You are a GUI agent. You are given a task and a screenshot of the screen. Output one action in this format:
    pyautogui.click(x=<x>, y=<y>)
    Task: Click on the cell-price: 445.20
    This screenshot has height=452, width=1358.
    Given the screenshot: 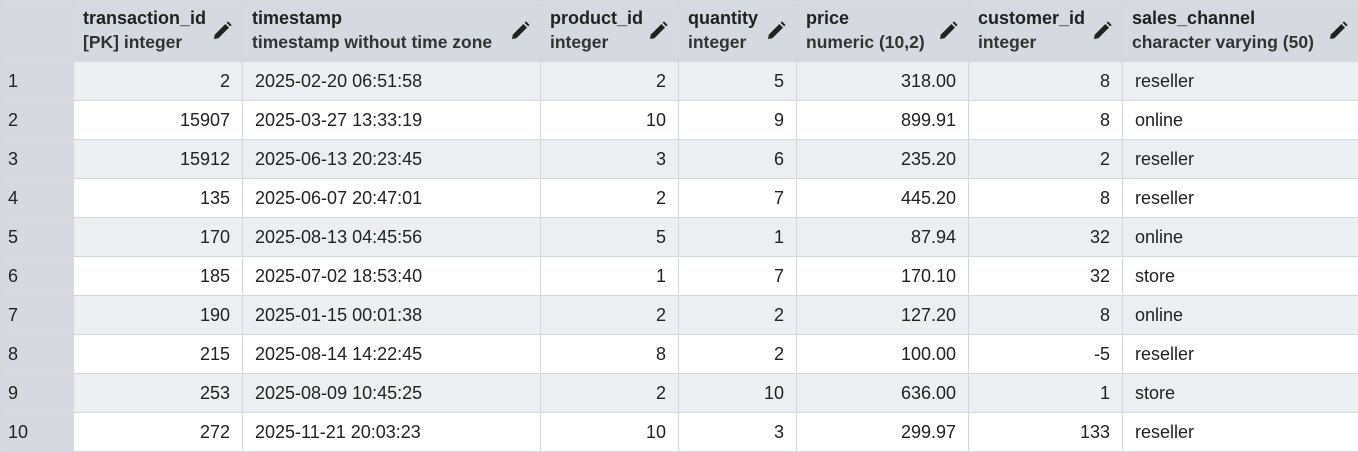 What is the action you would take?
    pyautogui.click(x=883, y=198)
    